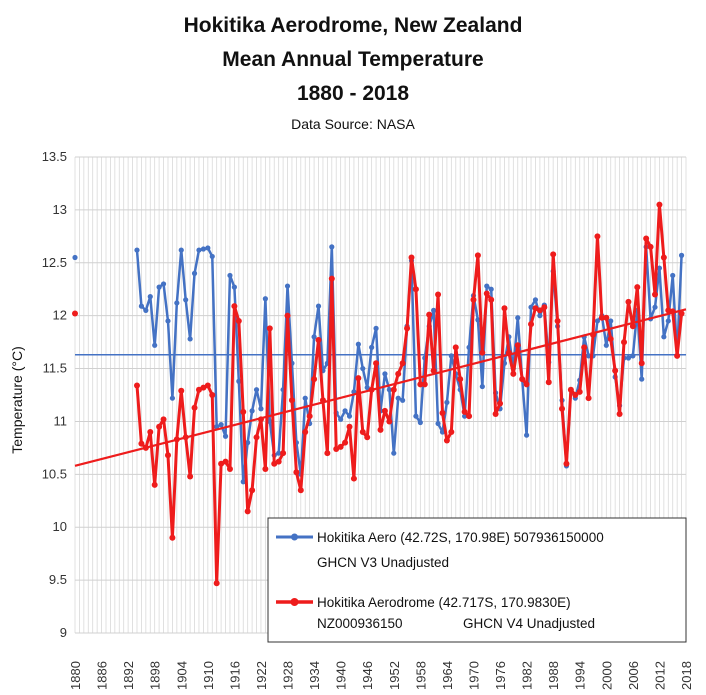 The image size is (706, 695). Describe the element at coordinates (420, 675) in the screenshot. I see `x-tick-label: 1958` at that location.